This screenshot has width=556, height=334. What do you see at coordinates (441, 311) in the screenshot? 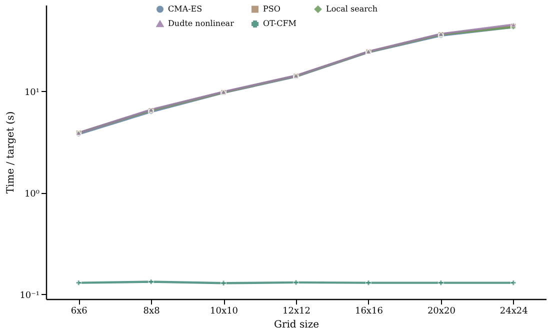
I see `x-tick-label: 20x20` at bounding box center [441, 311].